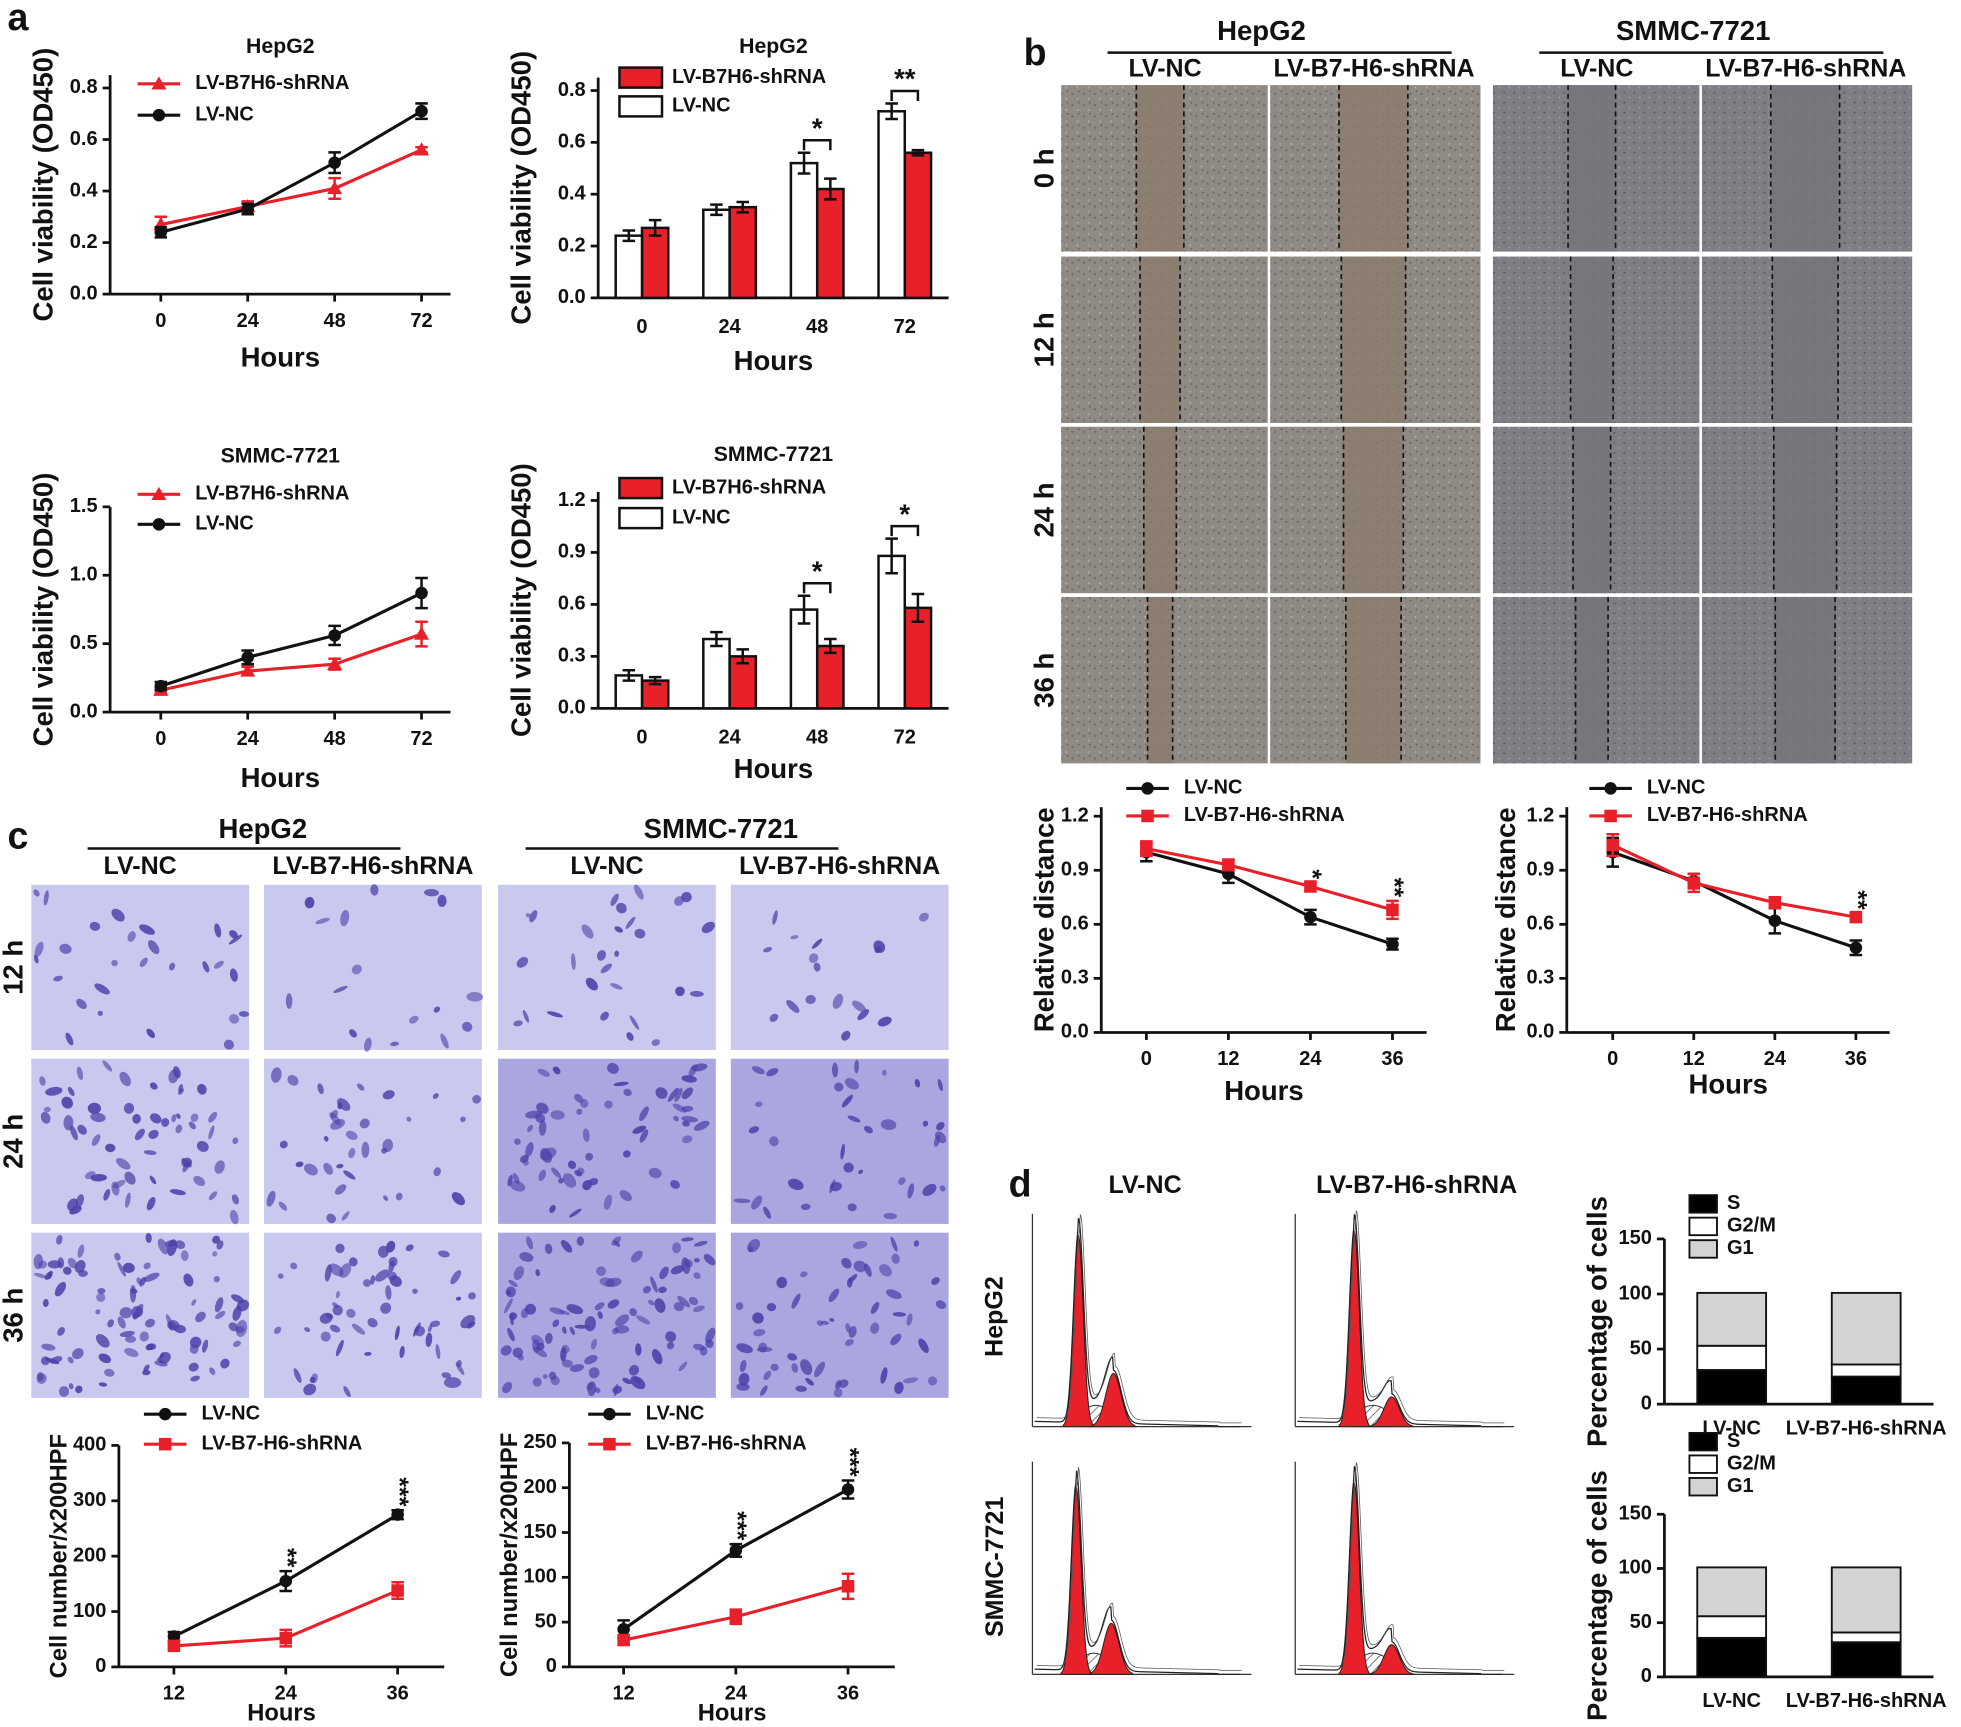  I want to click on x-tick-label: 12, so click(174, 1694).